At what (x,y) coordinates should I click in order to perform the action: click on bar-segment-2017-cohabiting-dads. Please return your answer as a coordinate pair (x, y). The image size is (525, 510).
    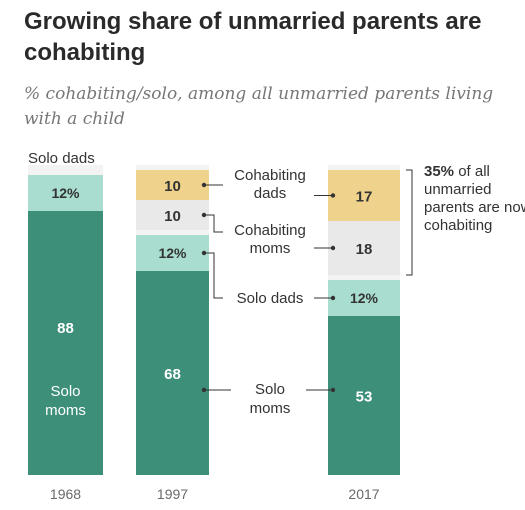
    Looking at the image, I should click on (364, 195).